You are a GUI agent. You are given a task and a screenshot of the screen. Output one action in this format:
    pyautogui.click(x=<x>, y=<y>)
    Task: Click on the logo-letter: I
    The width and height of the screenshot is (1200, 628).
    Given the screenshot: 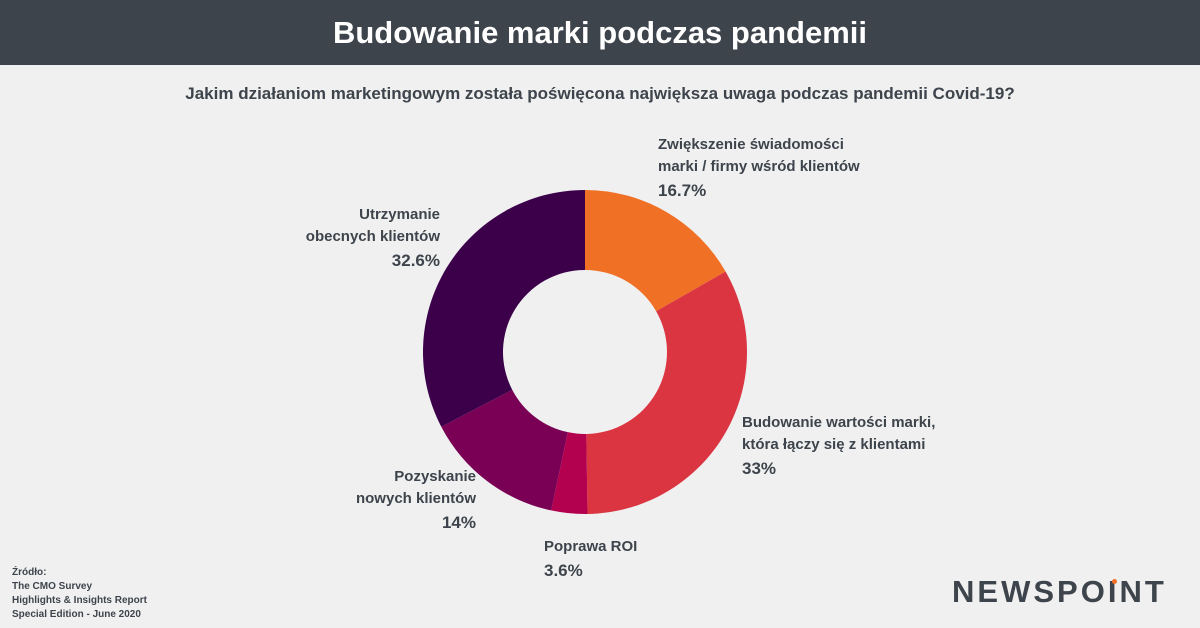 What is the action you would take?
    pyautogui.click(x=1113, y=591)
    